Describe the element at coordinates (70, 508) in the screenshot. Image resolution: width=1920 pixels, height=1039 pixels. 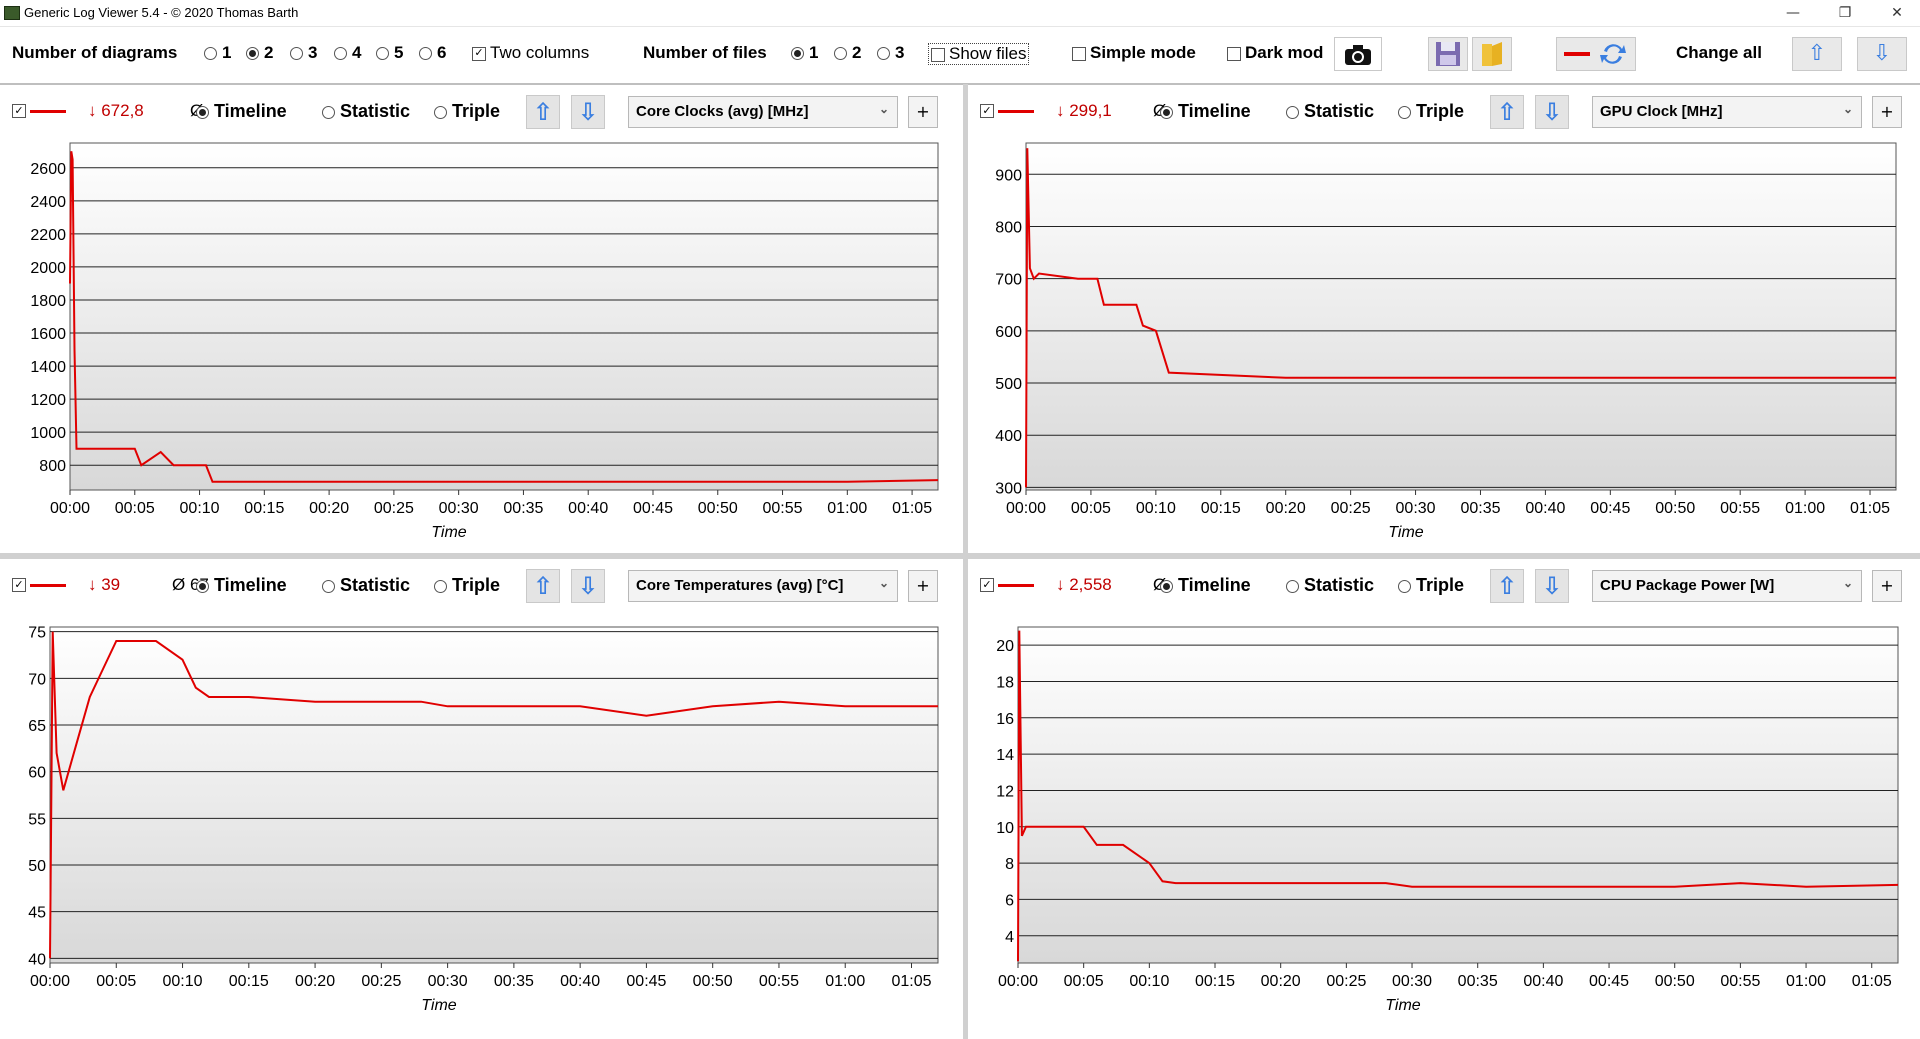
I see `x-tick-label: 00:00` at that location.